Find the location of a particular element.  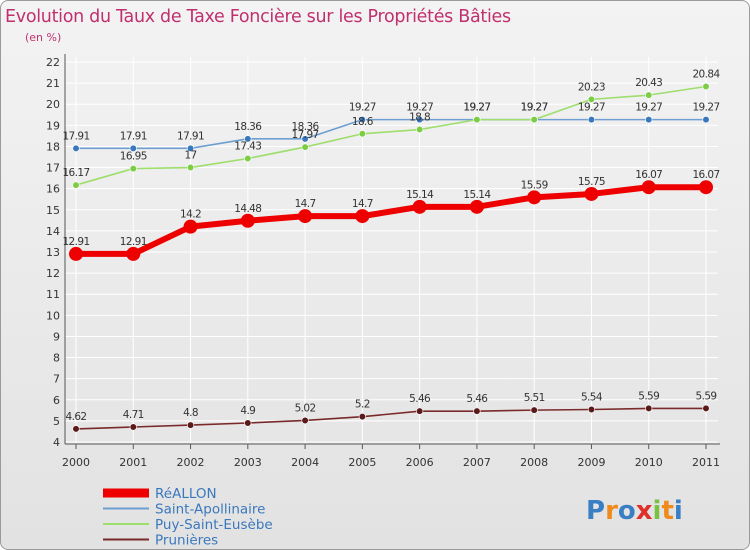

x-tick-label: 2010 is located at coordinates (649, 462).